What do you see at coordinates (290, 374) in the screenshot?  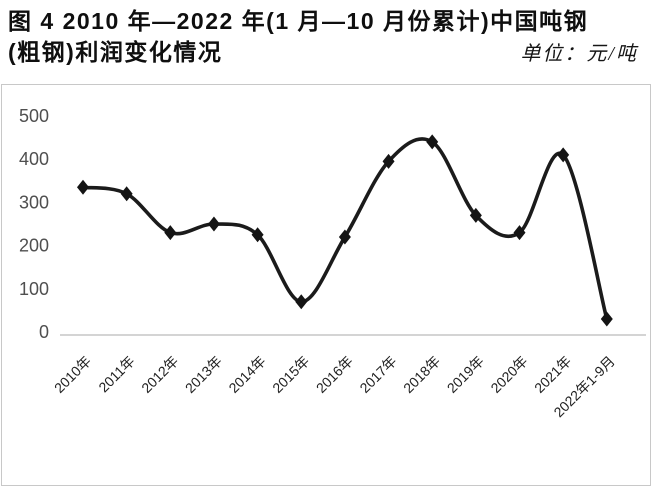 I see `x-tick-label: 2015年` at bounding box center [290, 374].